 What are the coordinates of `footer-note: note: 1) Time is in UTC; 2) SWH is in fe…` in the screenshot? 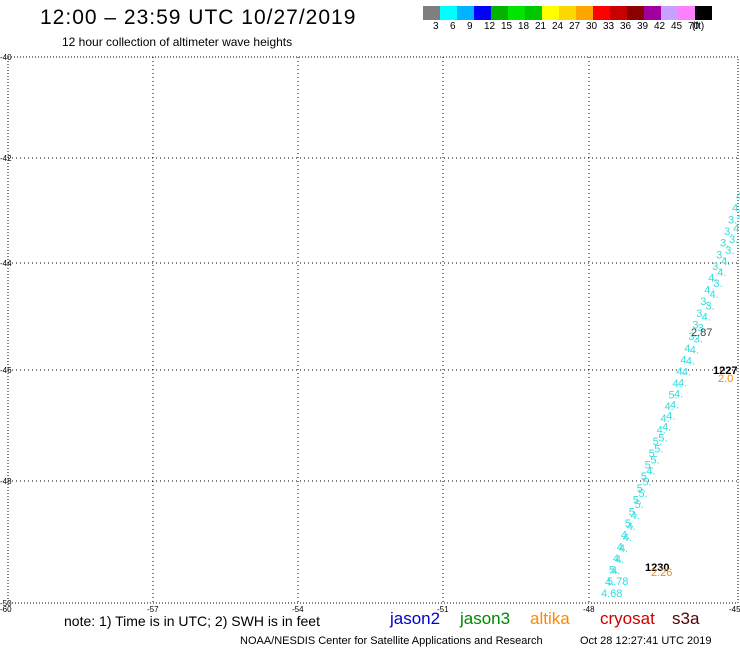 It's located at (192, 621).